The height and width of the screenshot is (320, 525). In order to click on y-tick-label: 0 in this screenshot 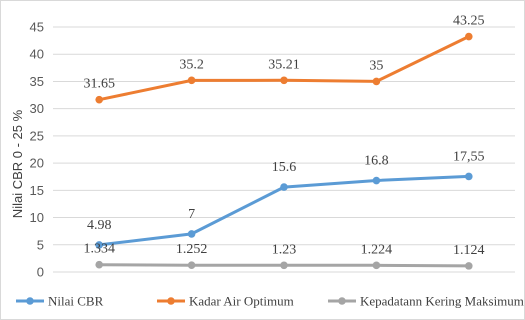, I will do `click(40, 272)`.